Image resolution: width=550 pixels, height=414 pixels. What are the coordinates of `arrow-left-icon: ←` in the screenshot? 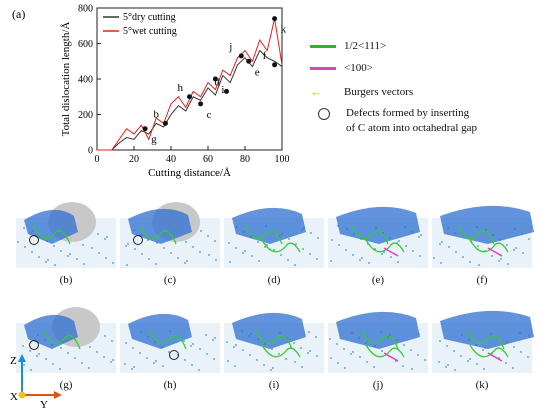 It's located at (316, 91).